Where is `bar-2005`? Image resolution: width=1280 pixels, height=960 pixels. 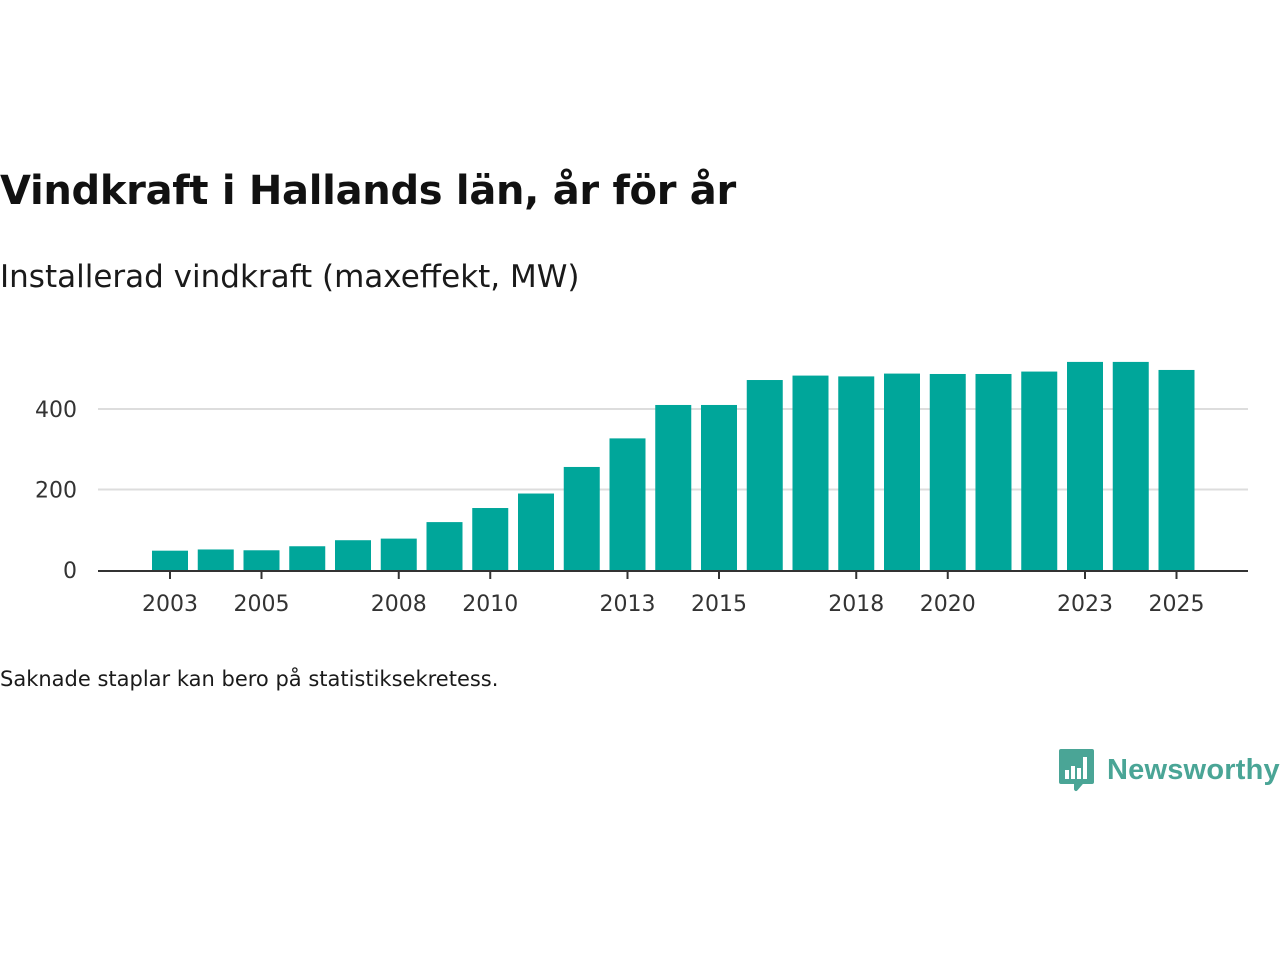 bar-2005 is located at coordinates (261, 560).